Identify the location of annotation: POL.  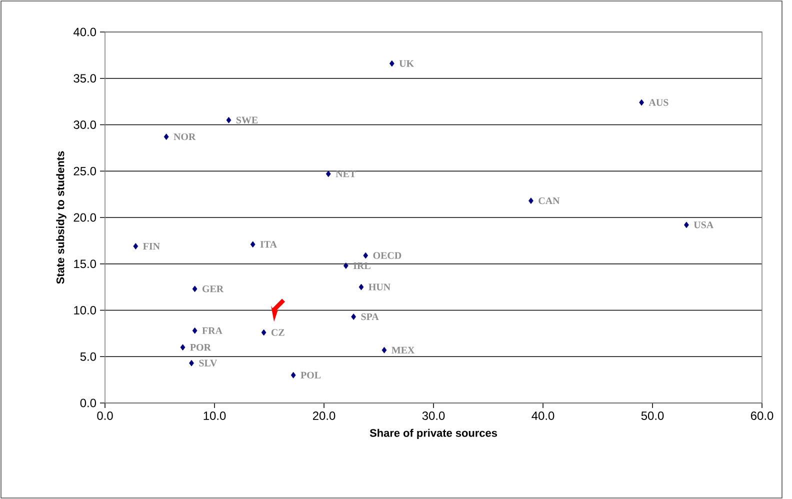
(310, 375).